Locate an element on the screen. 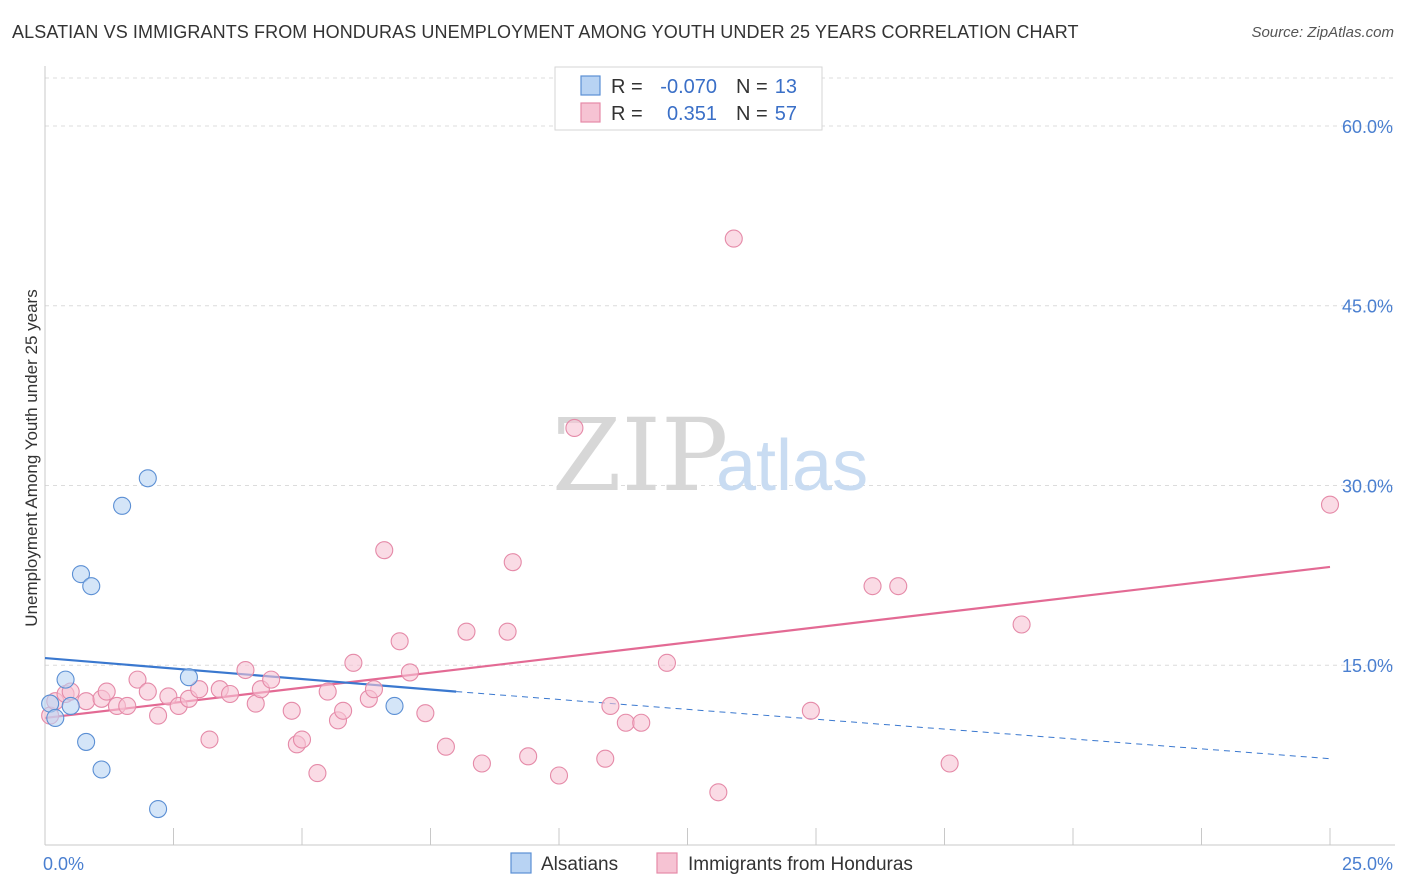 The image size is (1406, 892). y-tick-label-2: 45.0% is located at coordinates (1367, 307).